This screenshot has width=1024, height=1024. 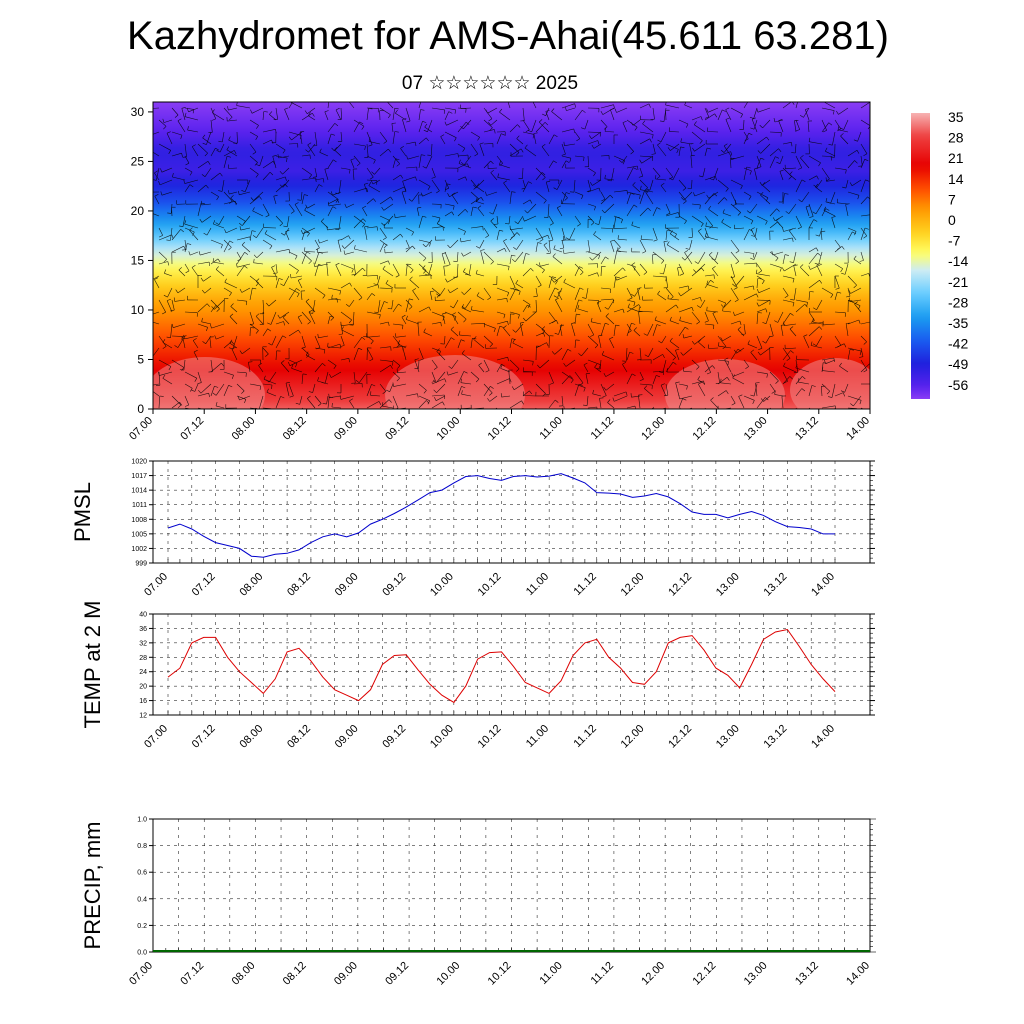 I want to click on x-tick-label: 07.00, so click(x=156, y=585).